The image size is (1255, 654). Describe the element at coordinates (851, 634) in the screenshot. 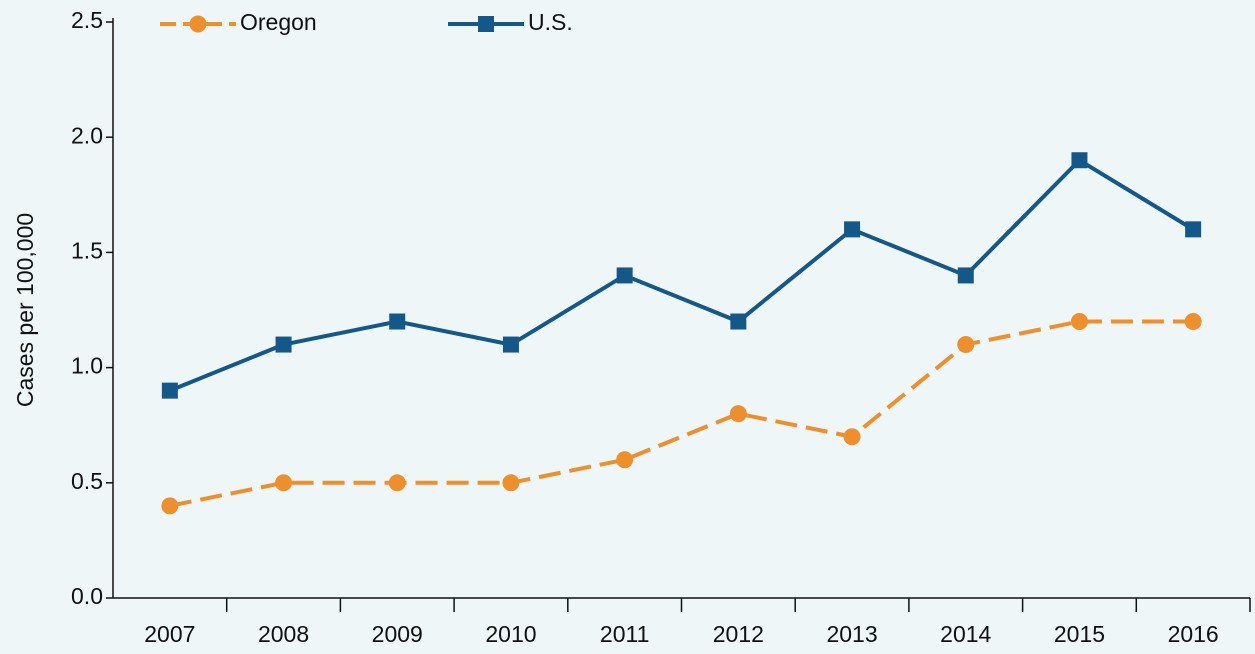

I see `x-tick-label: 2013` at that location.